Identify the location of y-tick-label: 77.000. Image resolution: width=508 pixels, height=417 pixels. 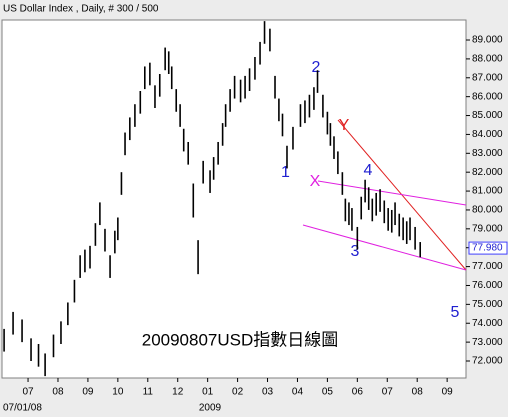
(487, 266).